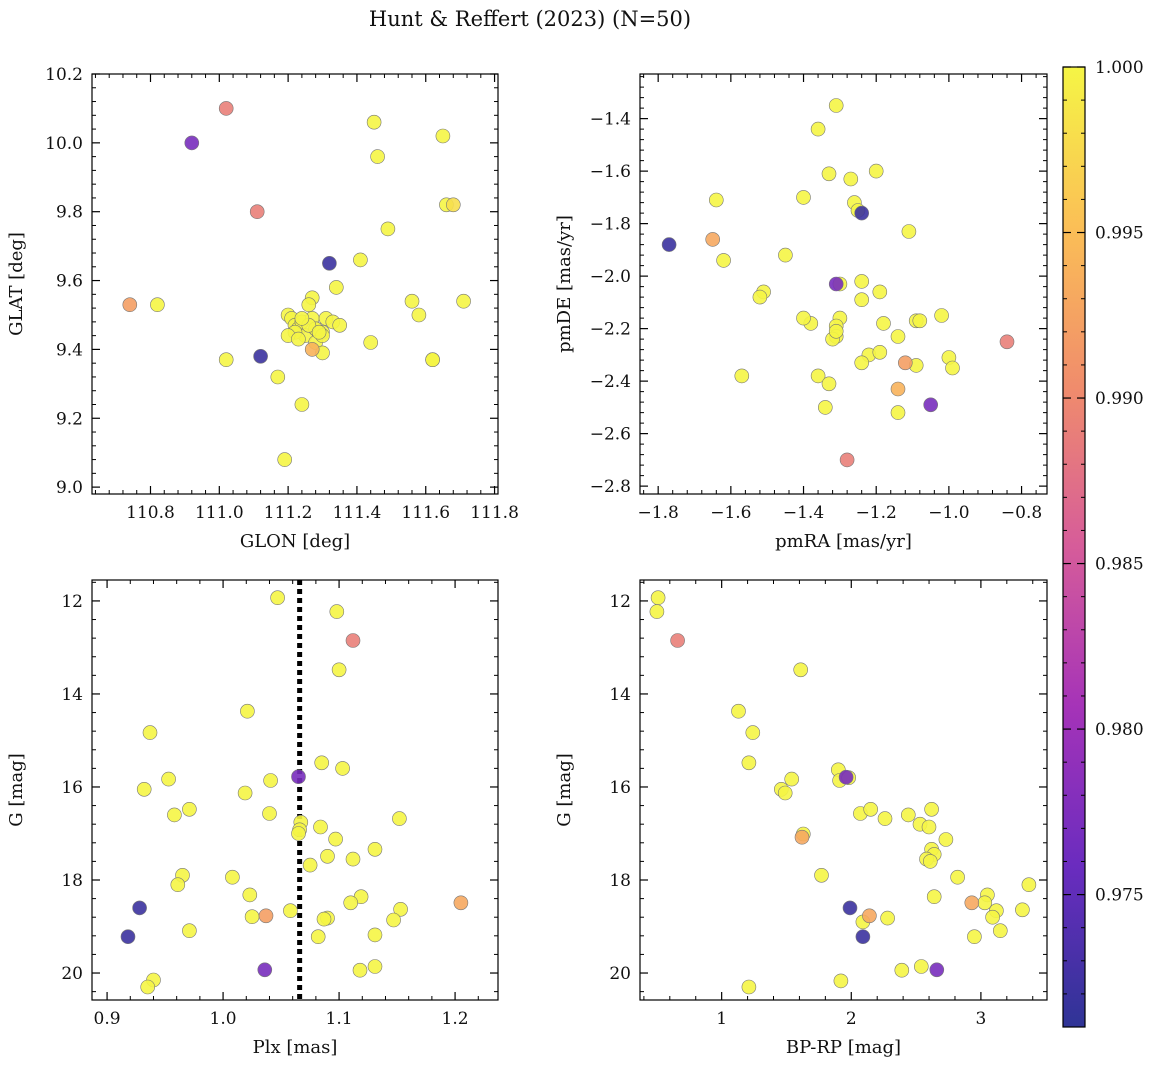  What do you see at coordinates (16, 284) in the screenshot?
I see `y-axis-label: GLAT [deg]` at bounding box center [16, 284].